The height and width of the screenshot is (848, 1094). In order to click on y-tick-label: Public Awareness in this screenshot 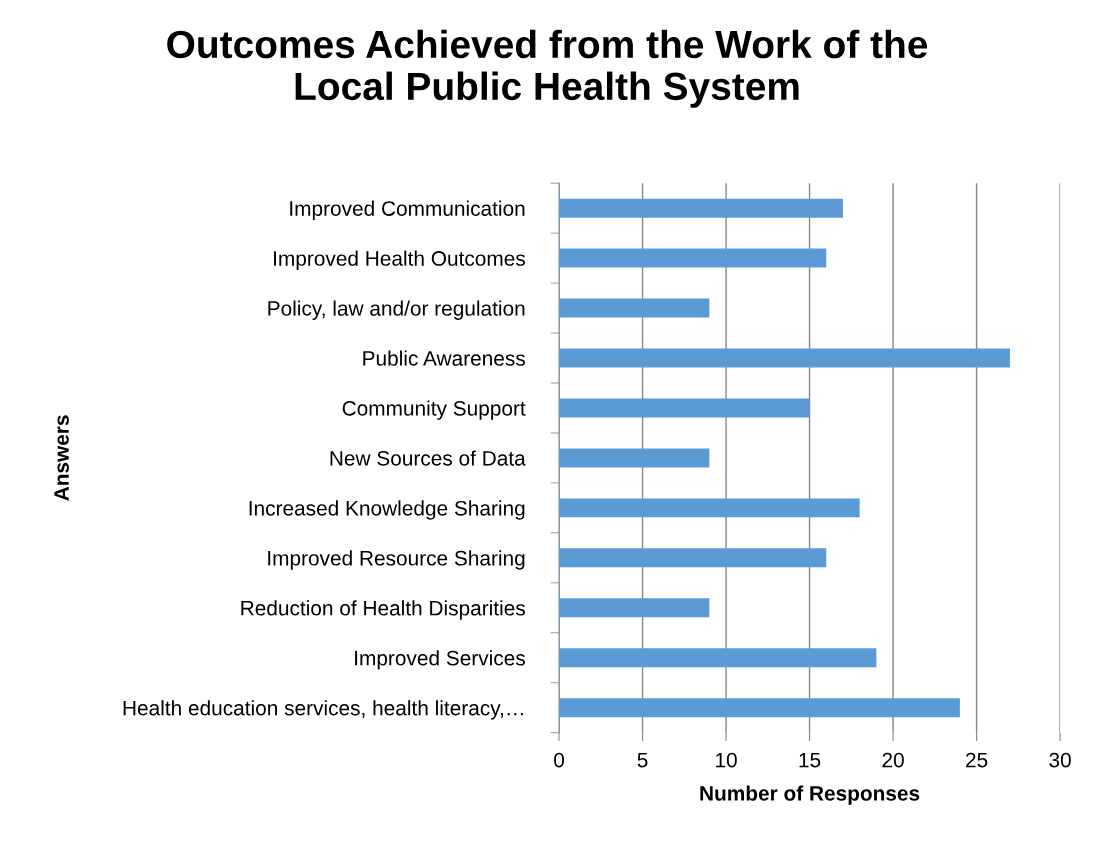, I will do `click(444, 358)`.